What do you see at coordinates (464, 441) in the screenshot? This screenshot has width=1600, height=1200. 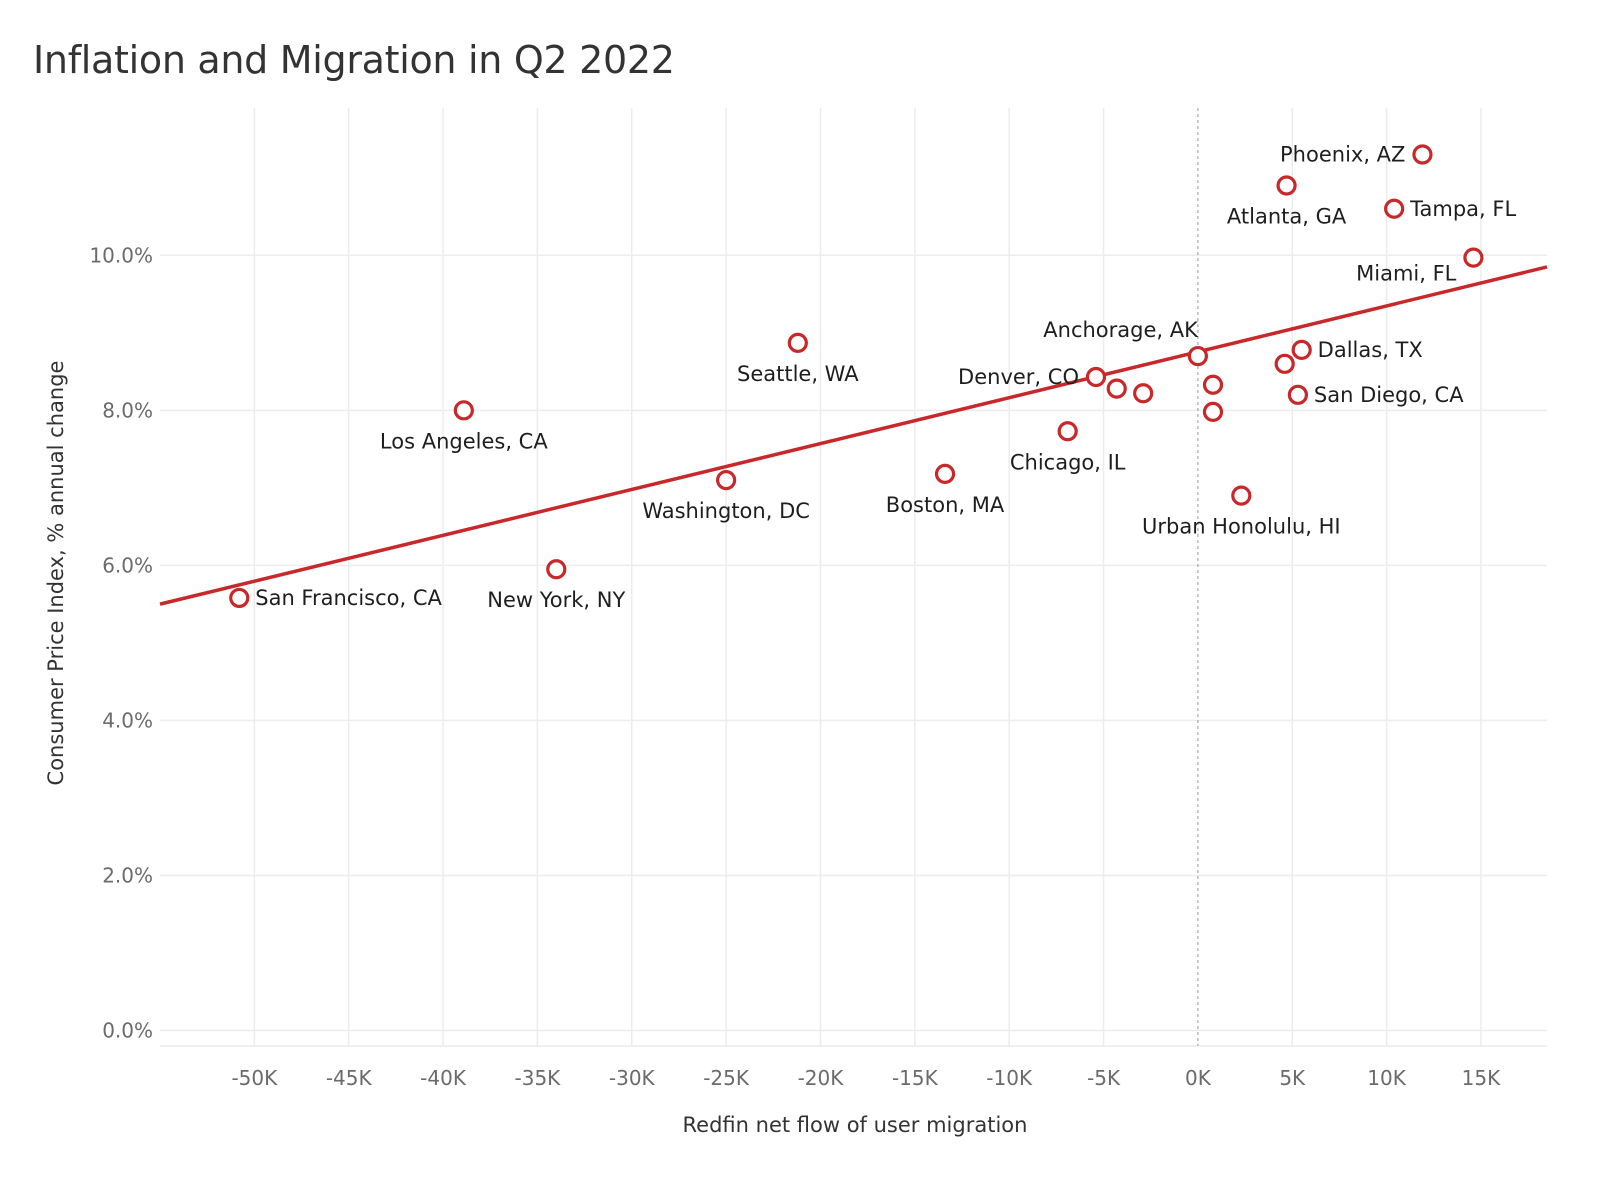 I see `point-label: Los Angeles, CA` at bounding box center [464, 441].